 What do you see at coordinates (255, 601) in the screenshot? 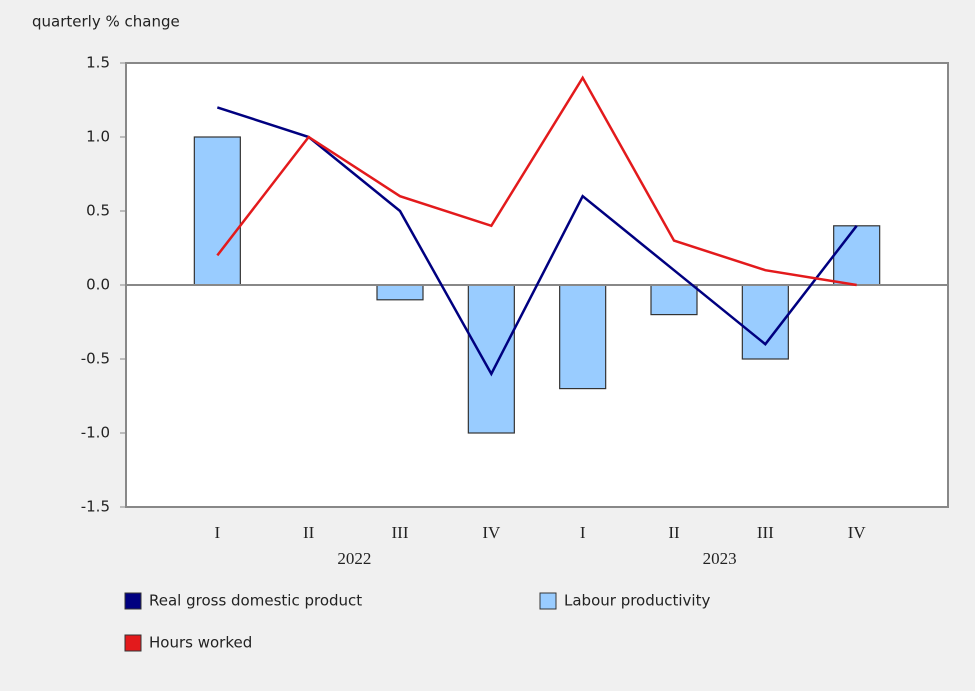
I see `legend-label: Real gross domestic product` at bounding box center [255, 601].